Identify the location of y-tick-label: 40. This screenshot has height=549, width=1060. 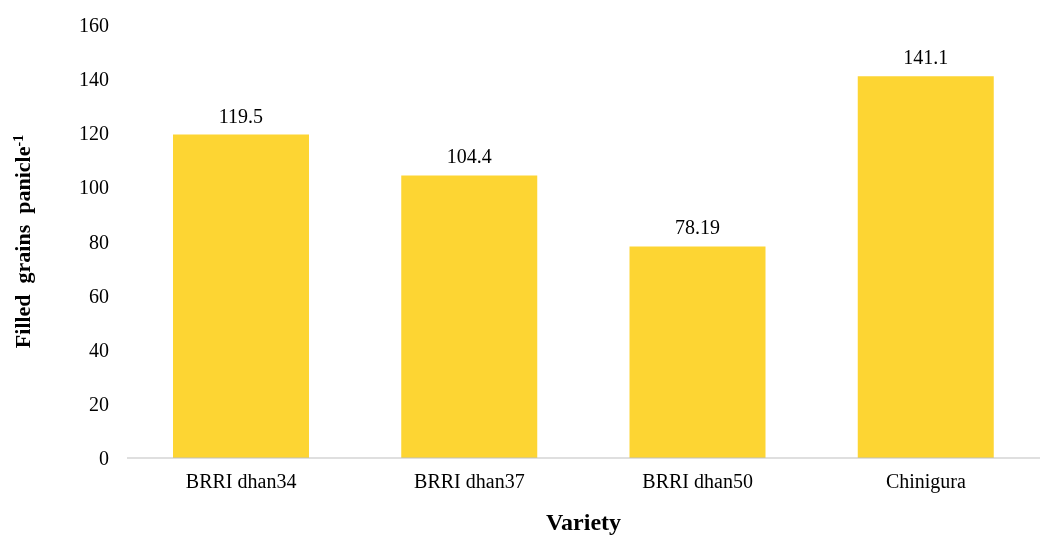
(99, 349).